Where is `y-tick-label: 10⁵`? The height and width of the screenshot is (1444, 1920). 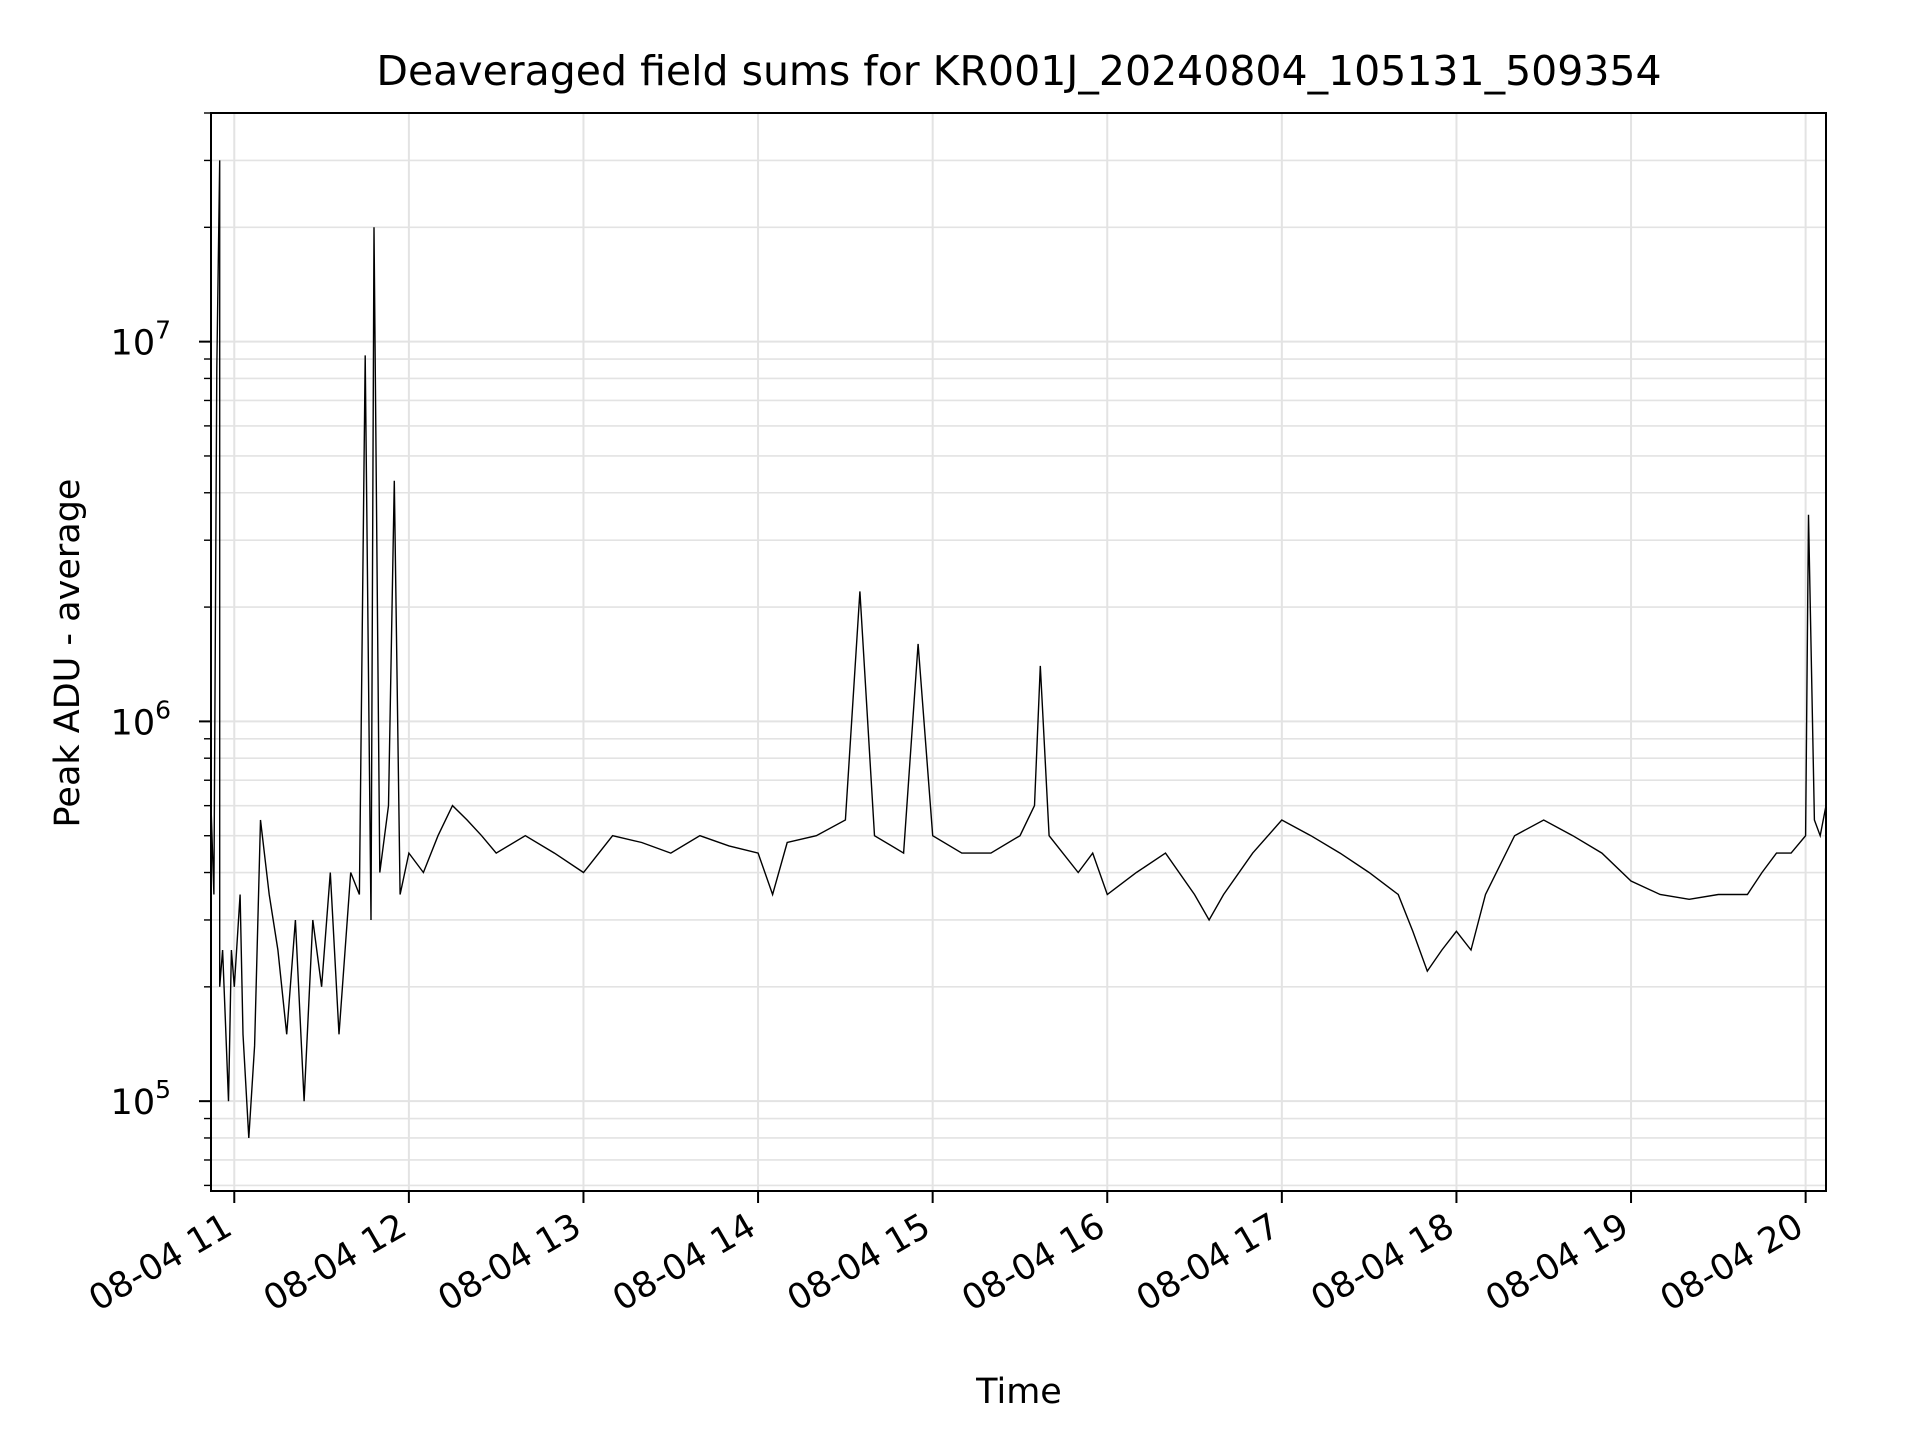 y-tick-label: 10⁵ is located at coordinates (141, 1099).